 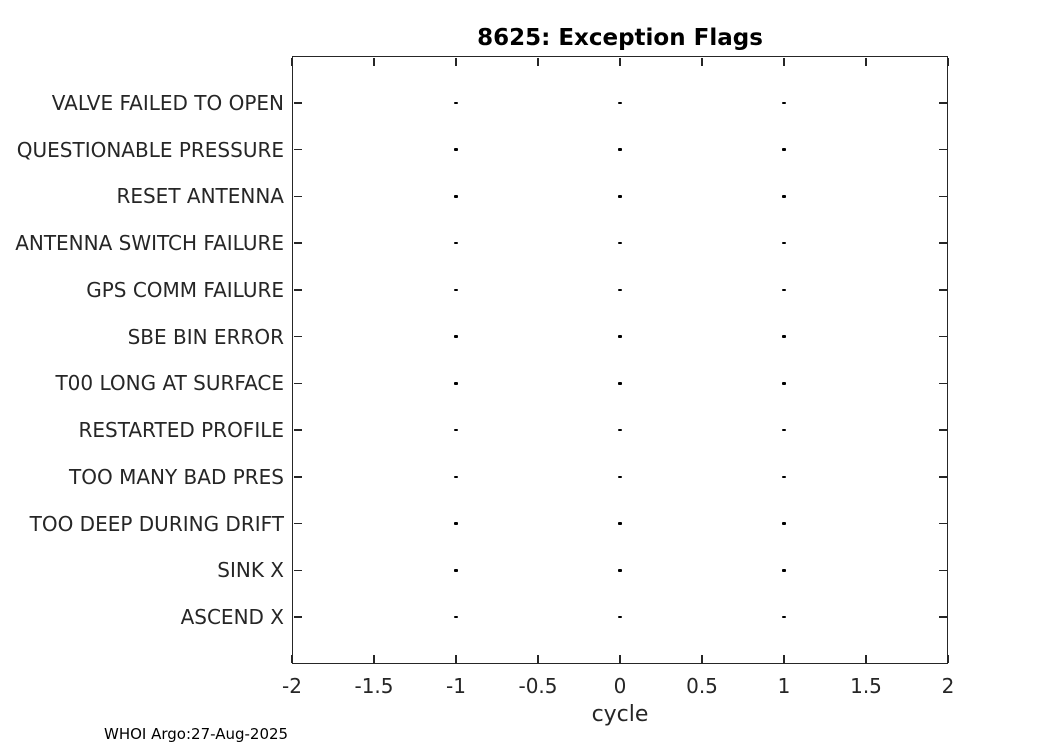 I want to click on x-axis-label: cycle, so click(x=620, y=714).